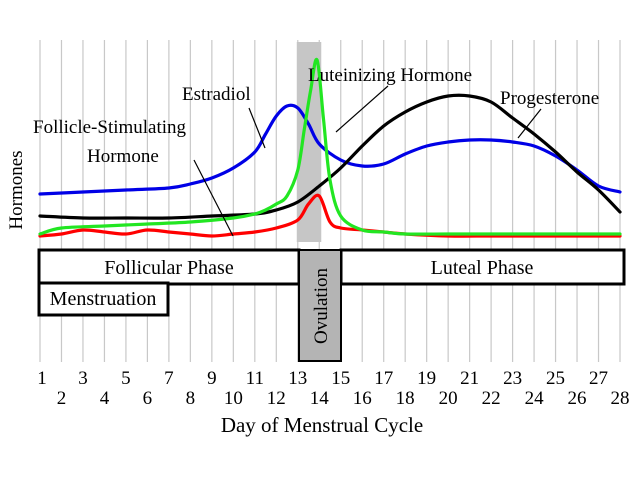 The height and width of the screenshot is (485, 640). I want to click on fsh-leader, so click(213, 198).